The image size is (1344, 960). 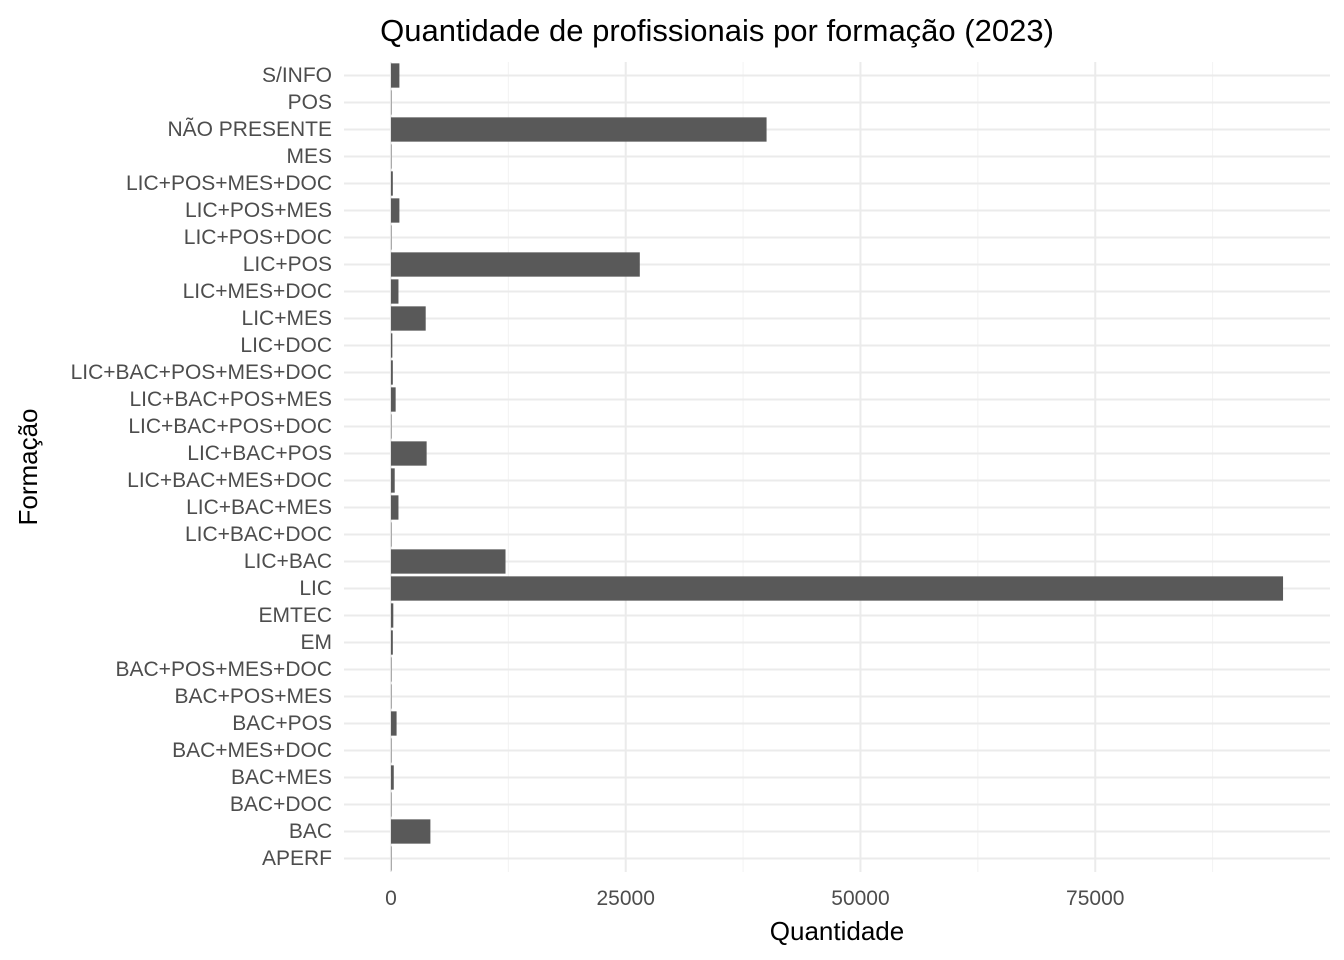 What do you see at coordinates (297, 75) in the screenshot?
I see `y-tick-label: S/INFO` at bounding box center [297, 75].